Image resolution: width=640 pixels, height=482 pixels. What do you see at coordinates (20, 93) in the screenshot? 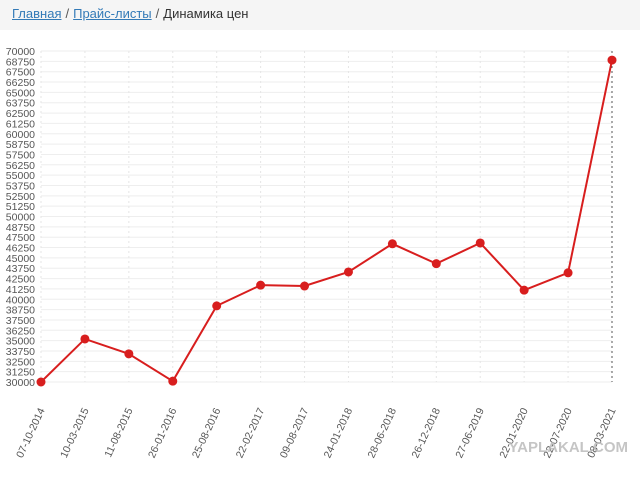
I see `y-tick-label: 65000` at bounding box center [20, 93].